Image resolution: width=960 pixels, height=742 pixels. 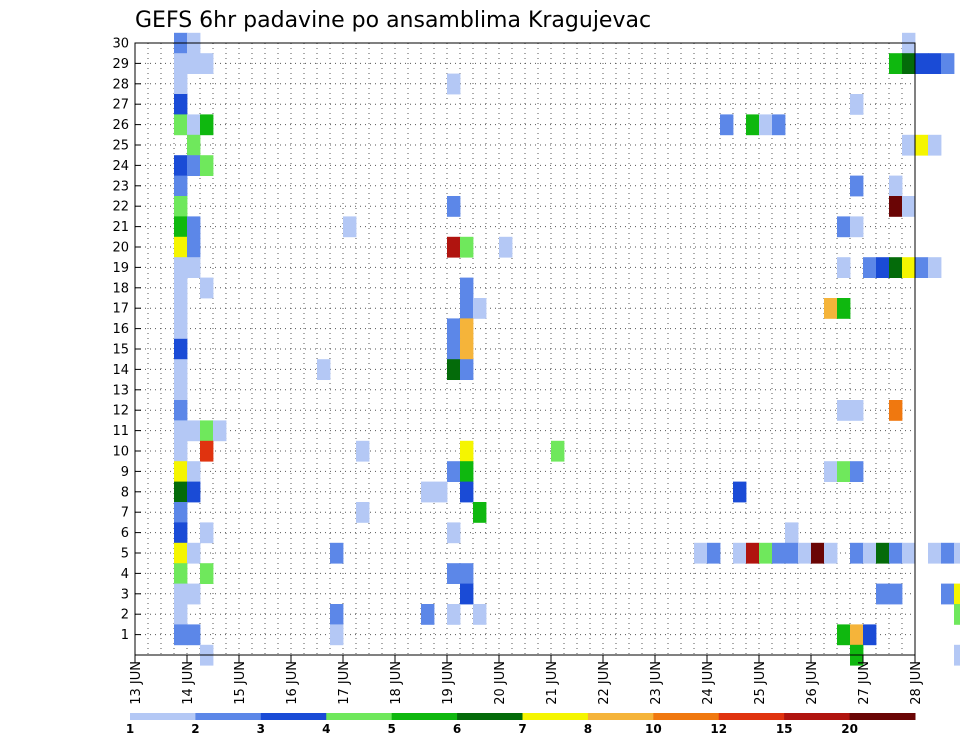 What do you see at coordinates (120, 207) in the screenshot?
I see `y-tick-label: 22` at bounding box center [120, 207].